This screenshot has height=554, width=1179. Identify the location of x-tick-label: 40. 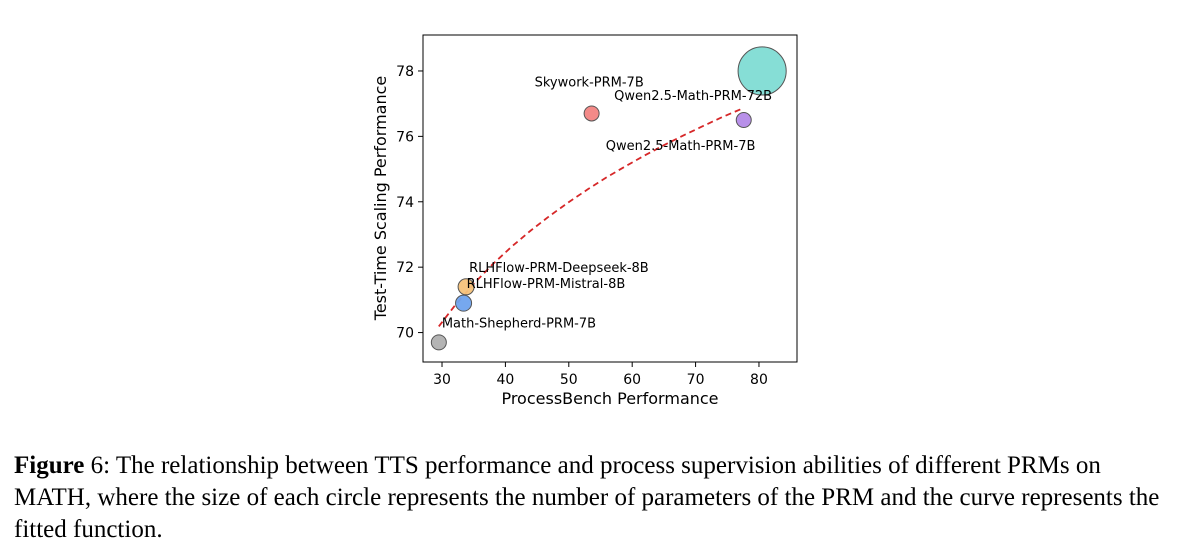
(505, 380).